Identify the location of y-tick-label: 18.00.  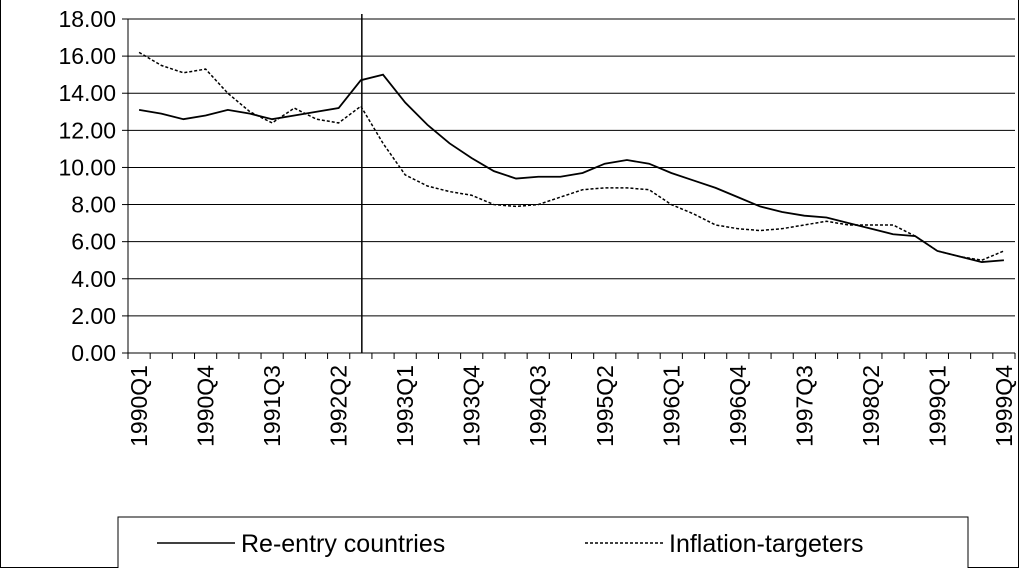
(87, 19).